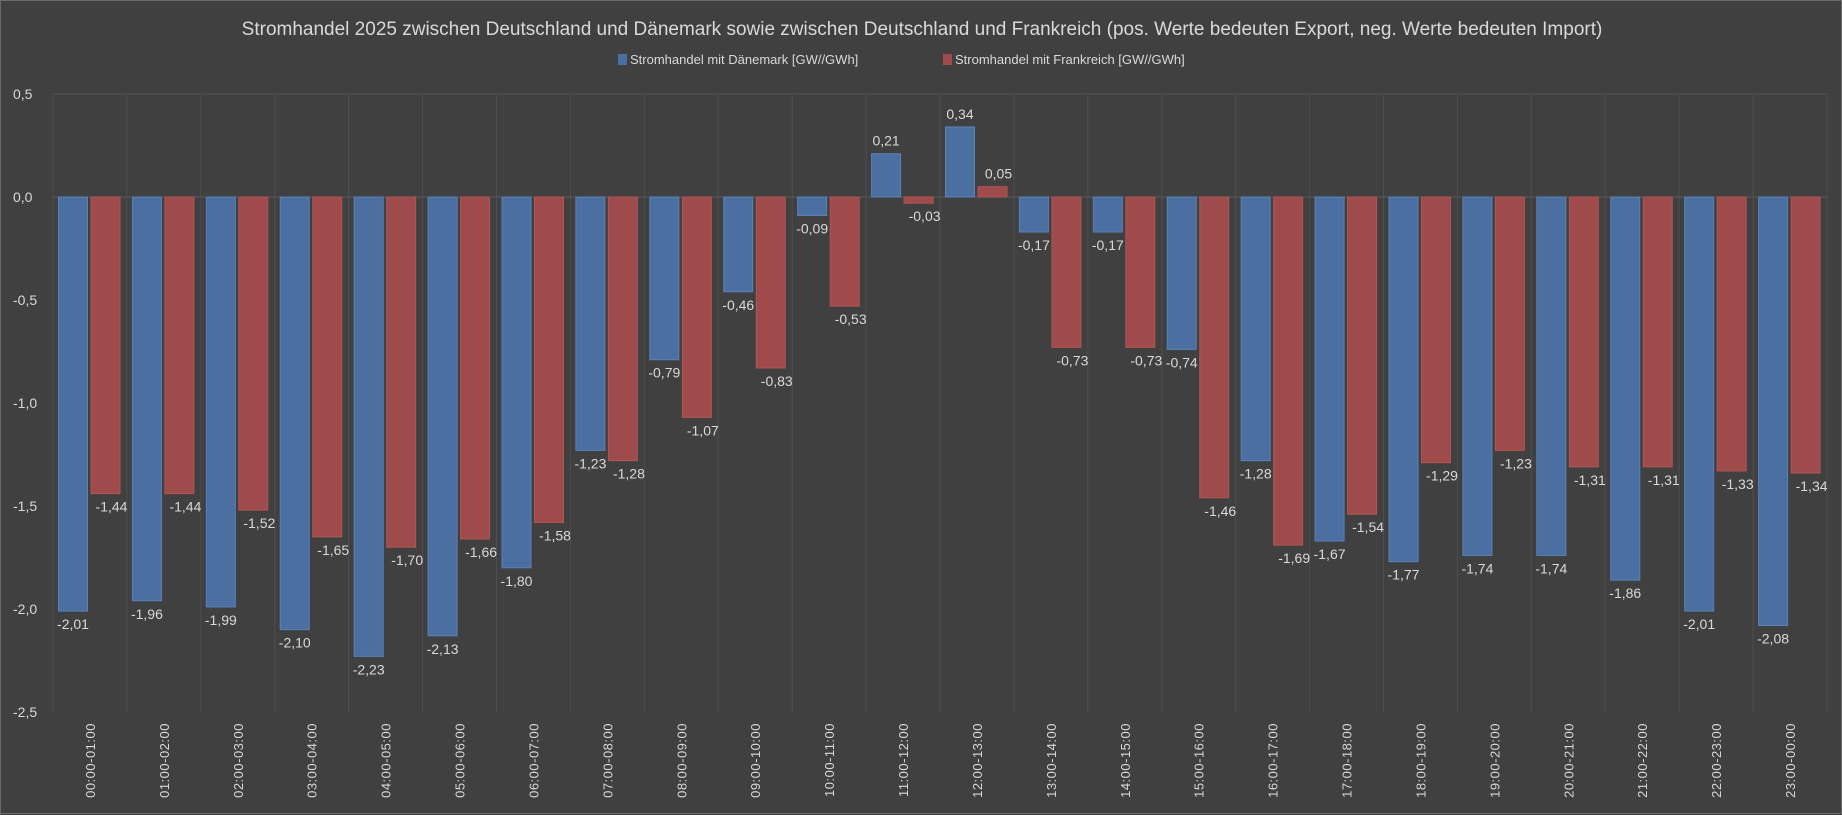 Image resolution: width=1842 pixels, height=815 pixels. I want to click on data-label: -1,69, so click(1294, 558).